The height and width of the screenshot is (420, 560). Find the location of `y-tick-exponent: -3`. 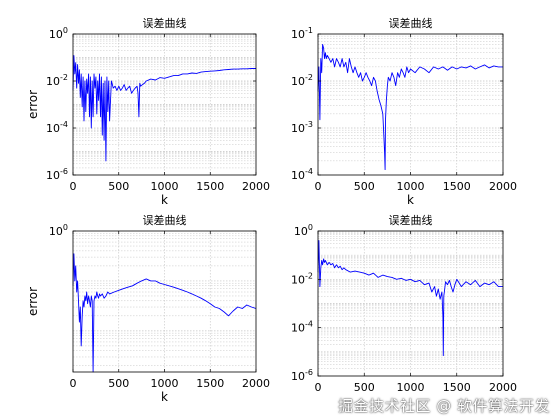

y-tick-exponent: -3 is located at coordinates (309, 124).